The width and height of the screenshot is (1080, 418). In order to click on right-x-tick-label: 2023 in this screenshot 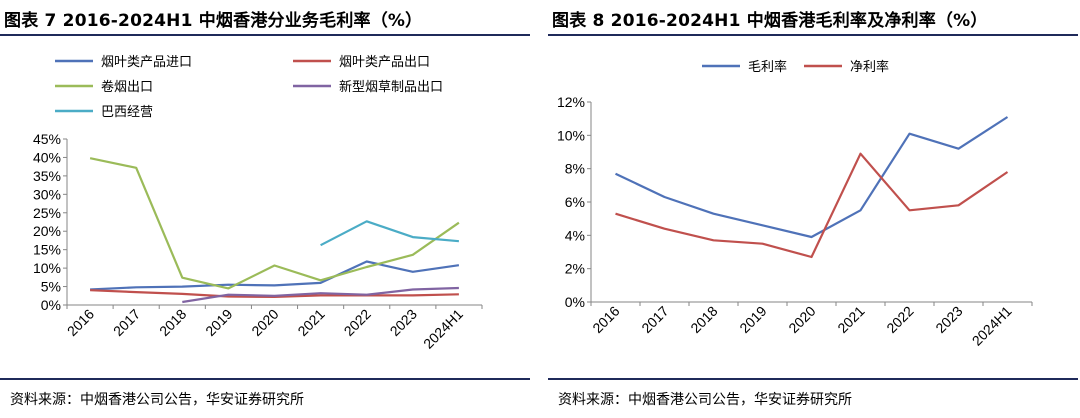, I will do `click(948, 319)`.